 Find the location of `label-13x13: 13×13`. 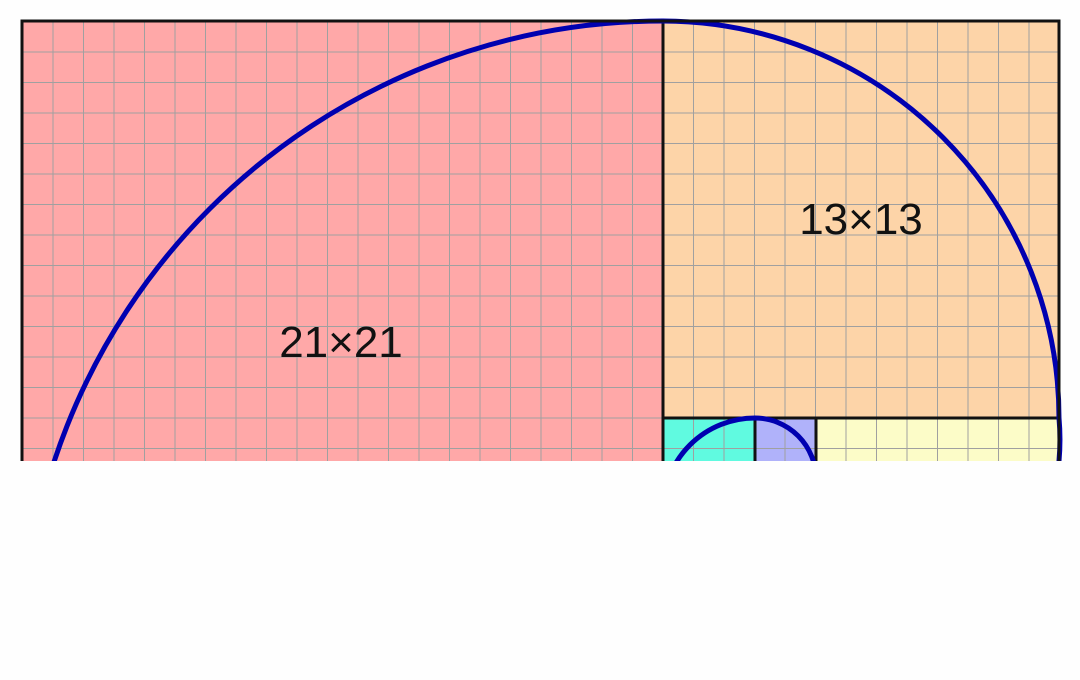

label-13x13: 13×13 is located at coordinates (861, 219).